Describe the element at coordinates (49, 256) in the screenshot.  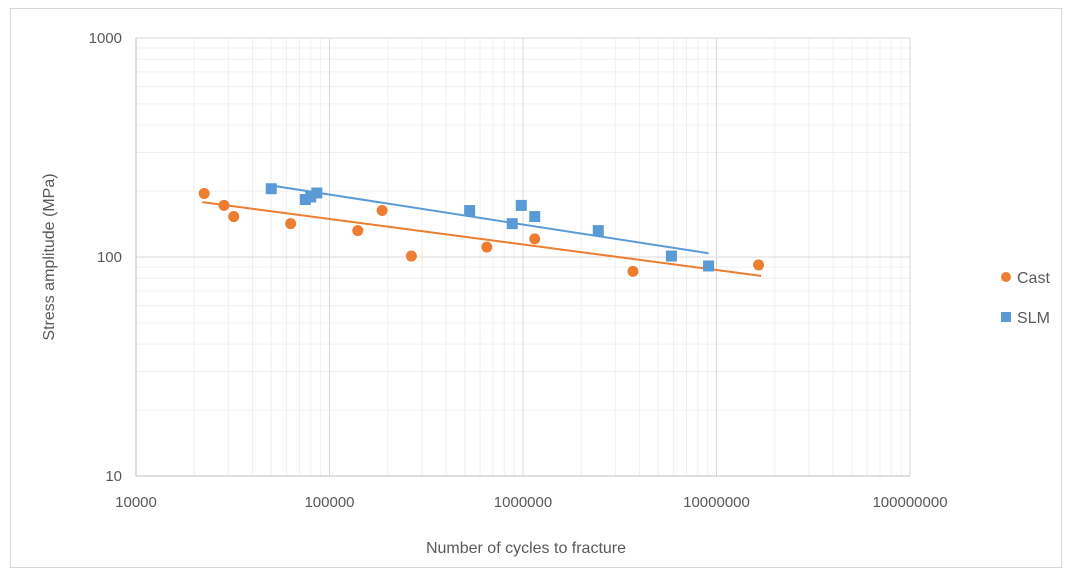
I see `y-axis-title: Stress amplitude (MPa)` at that location.